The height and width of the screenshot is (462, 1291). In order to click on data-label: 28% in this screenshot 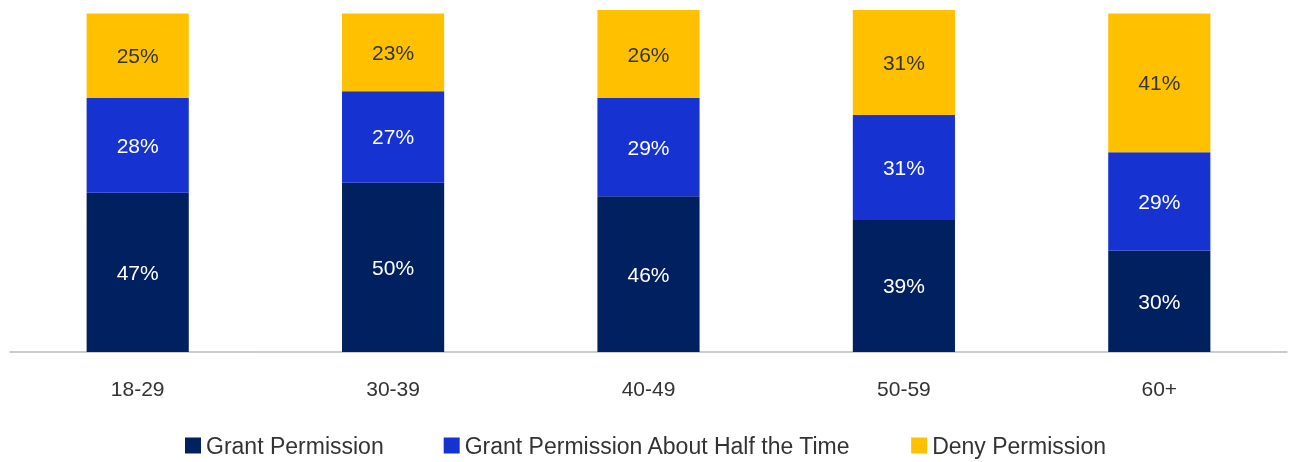, I will do `click(137, 145)`.